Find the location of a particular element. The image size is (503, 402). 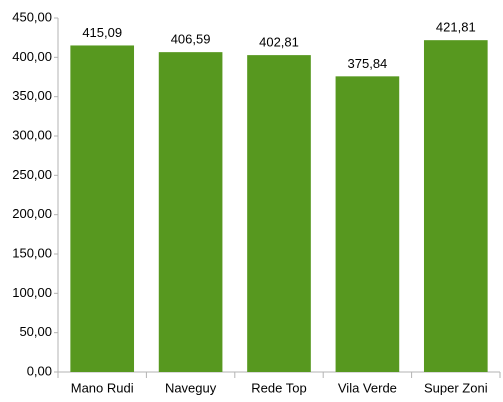

x-tick-label: Vila Verde is located at coordinates (367, 387).